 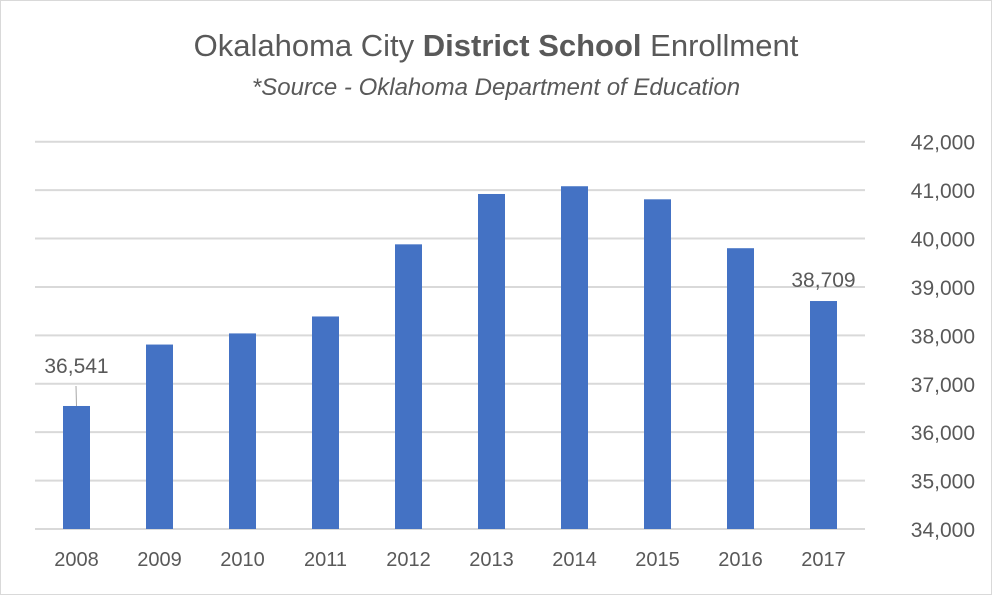 I want to click on y-tick-label: 35,000, so click(x=943, y=482).